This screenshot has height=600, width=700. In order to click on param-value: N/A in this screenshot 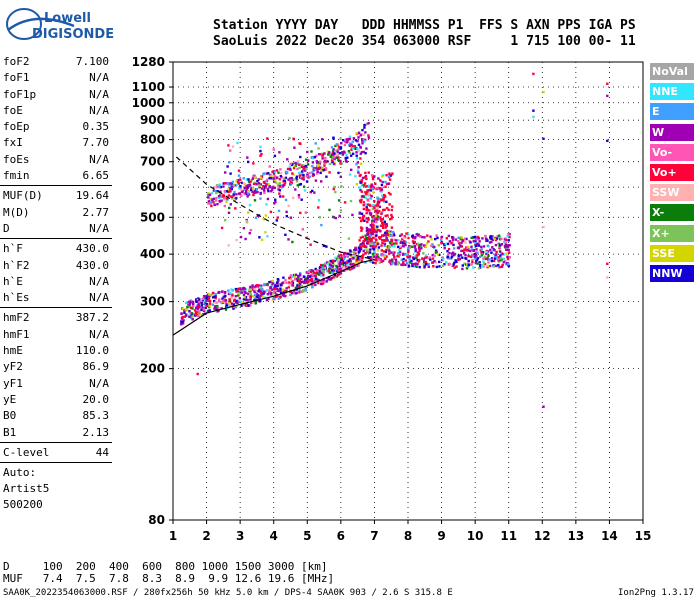, I will do `click(99, 78)`.